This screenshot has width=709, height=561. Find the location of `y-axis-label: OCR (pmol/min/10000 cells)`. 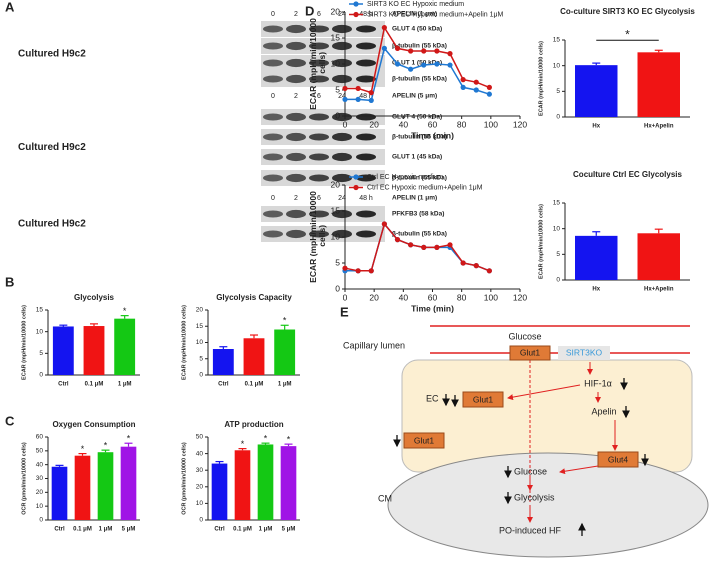

y-axis-label: OCR (pmol/min/10000 cells) is located at coordinates (24, 478).